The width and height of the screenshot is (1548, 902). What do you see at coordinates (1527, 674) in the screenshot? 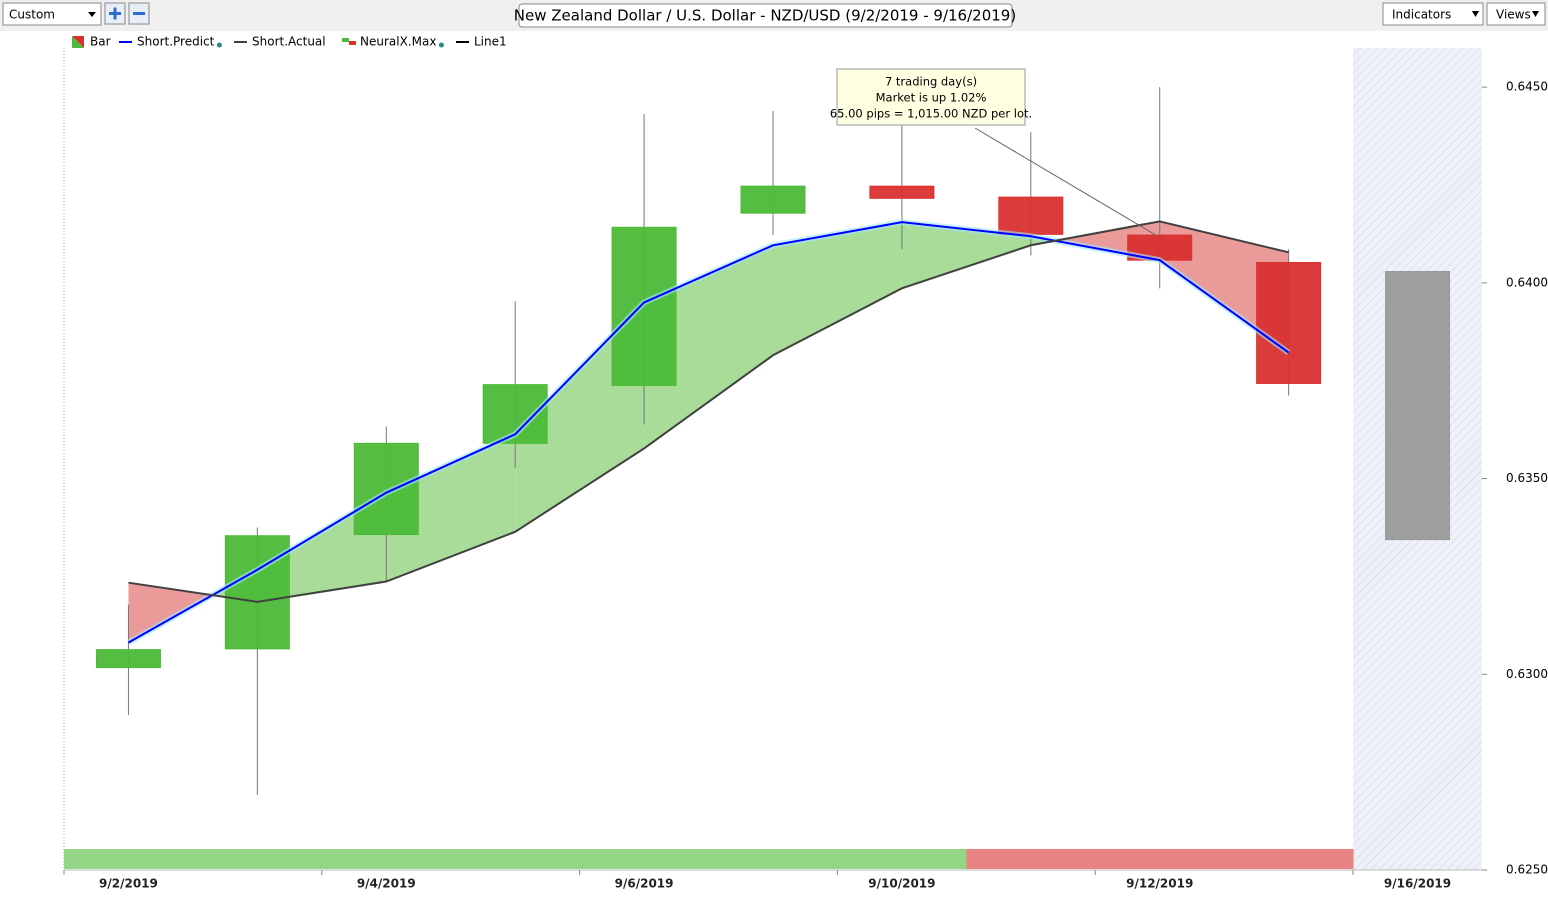
I see `y-tick-label: 0.6300` at bounding box center [1527, 674].